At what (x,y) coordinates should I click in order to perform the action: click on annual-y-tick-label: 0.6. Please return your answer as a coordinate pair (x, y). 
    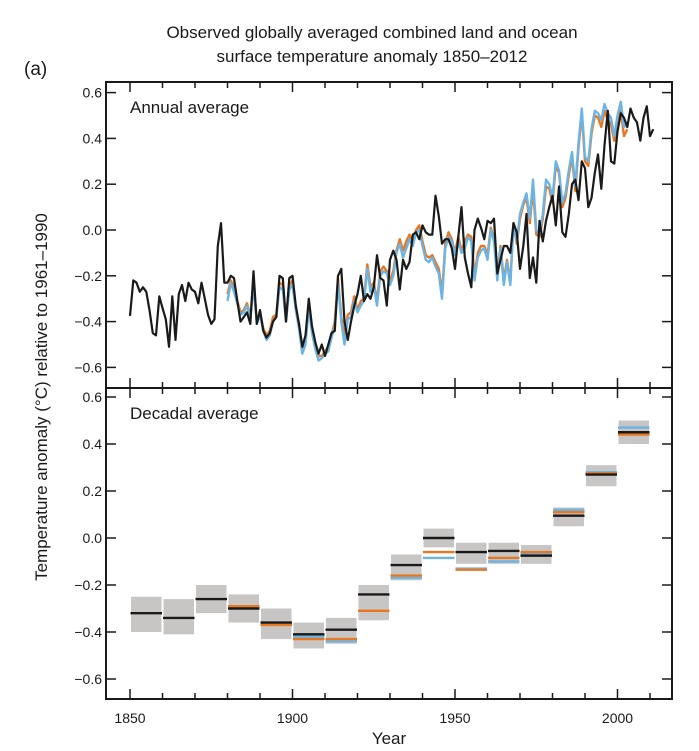
    Looking at the image, I should click on (93, 93).